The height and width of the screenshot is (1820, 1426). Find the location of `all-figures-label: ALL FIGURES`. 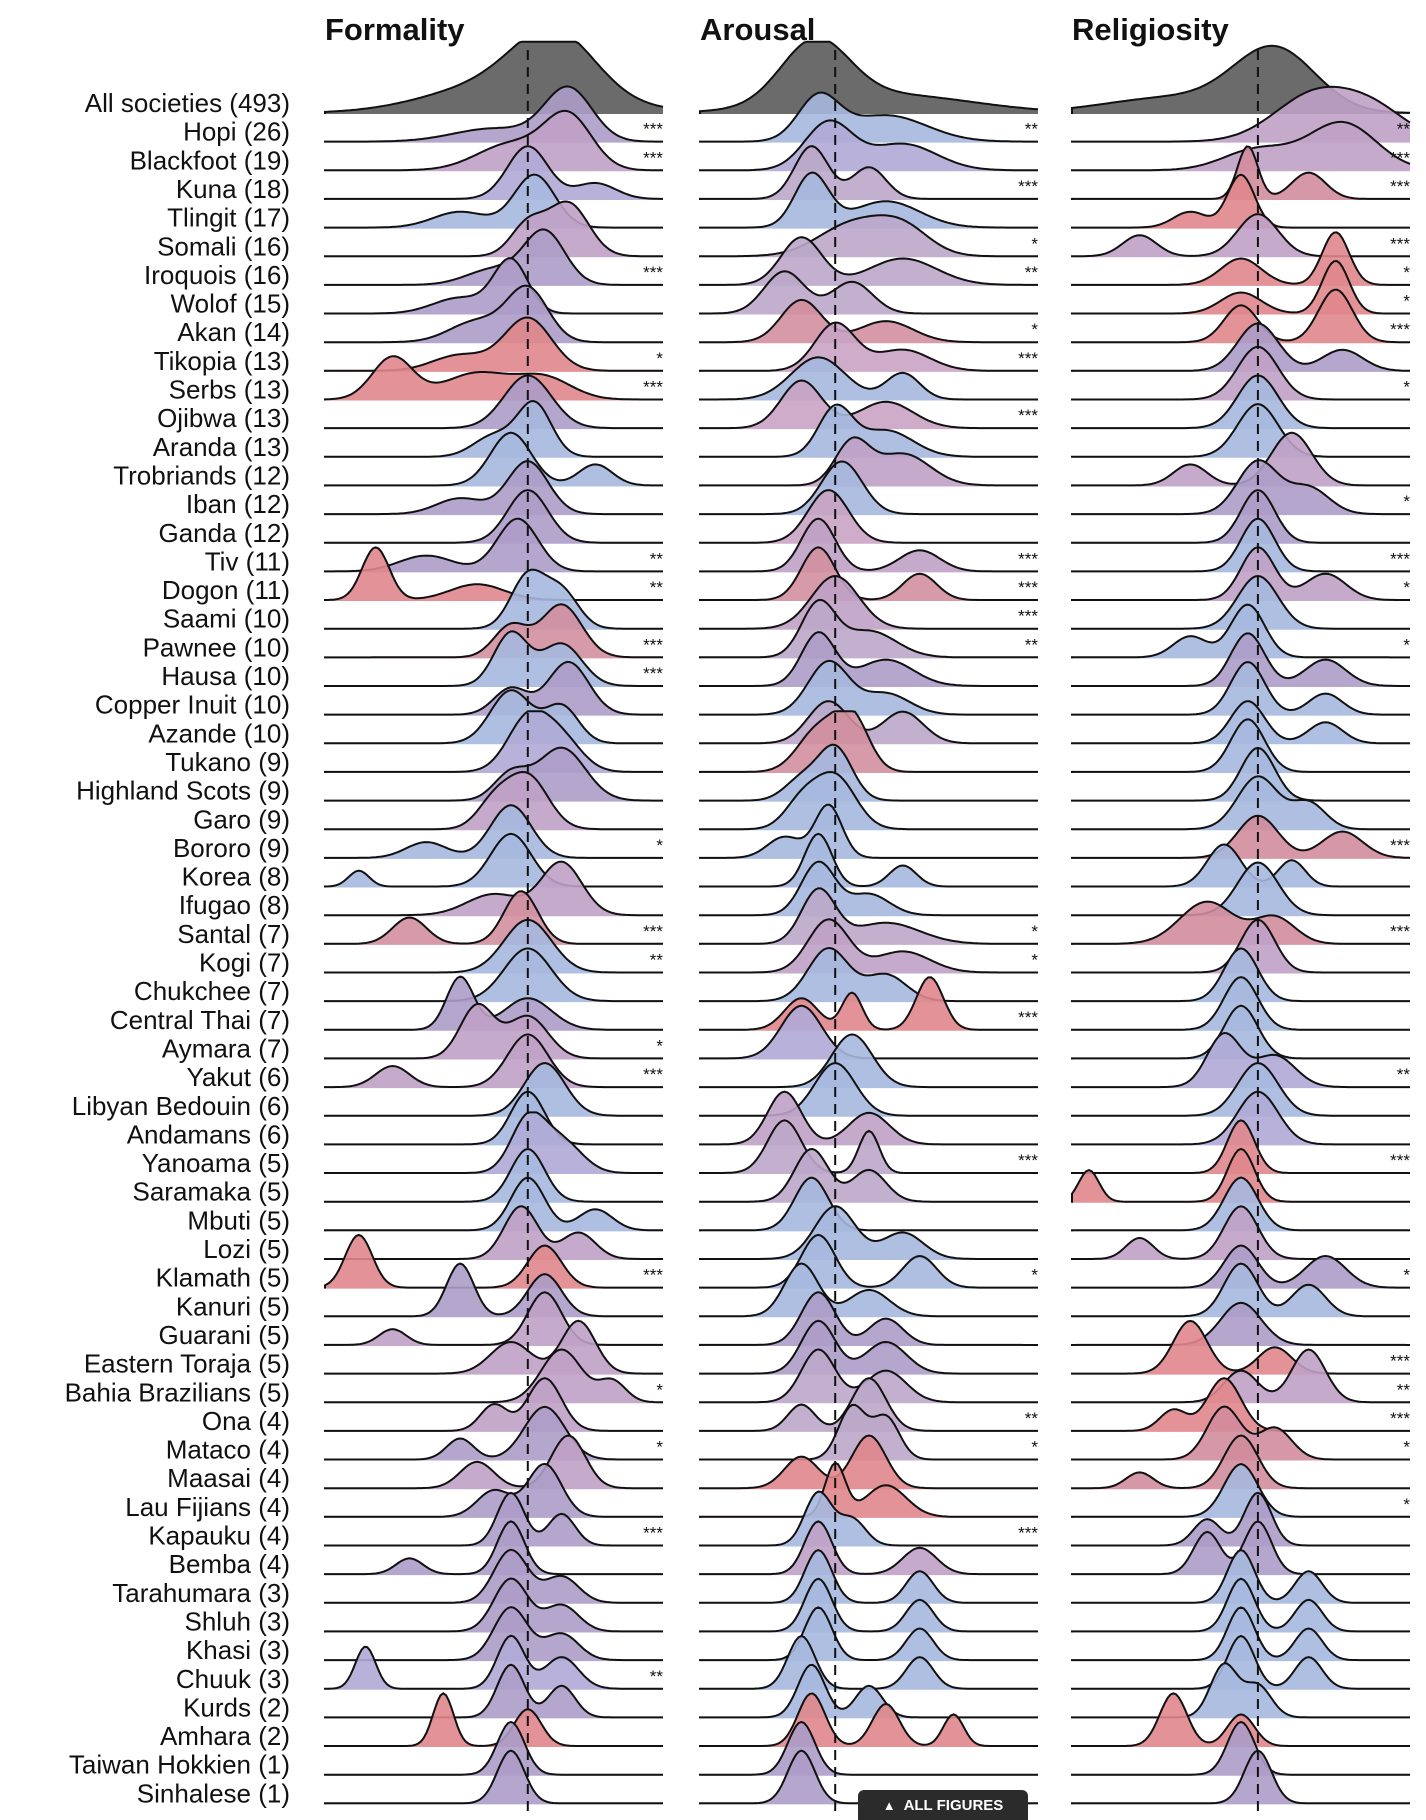

all-figures-label: ALL FIGURES is located at coordinates (953, 1805).